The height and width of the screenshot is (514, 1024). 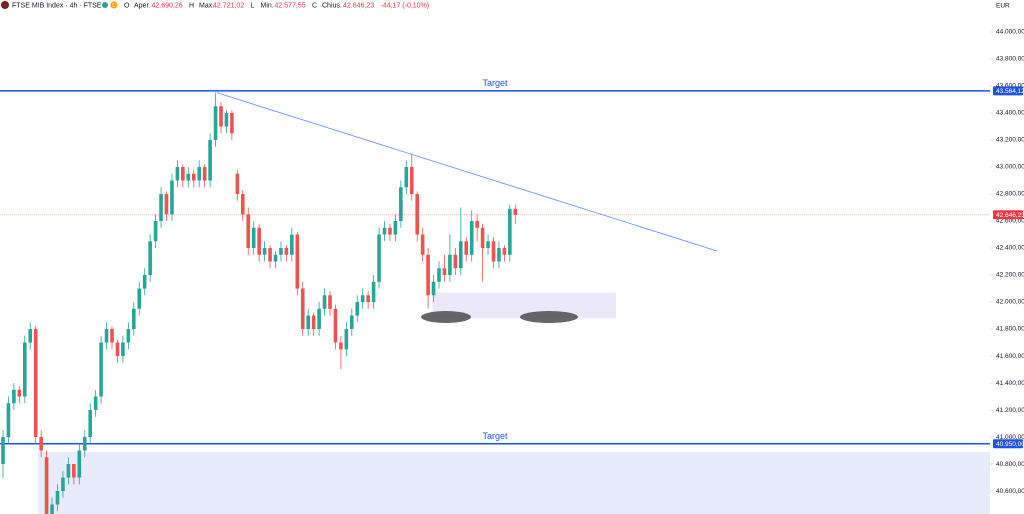 I want to click on y-tick-label: 43.000,00, so click(x=1010, y=167).